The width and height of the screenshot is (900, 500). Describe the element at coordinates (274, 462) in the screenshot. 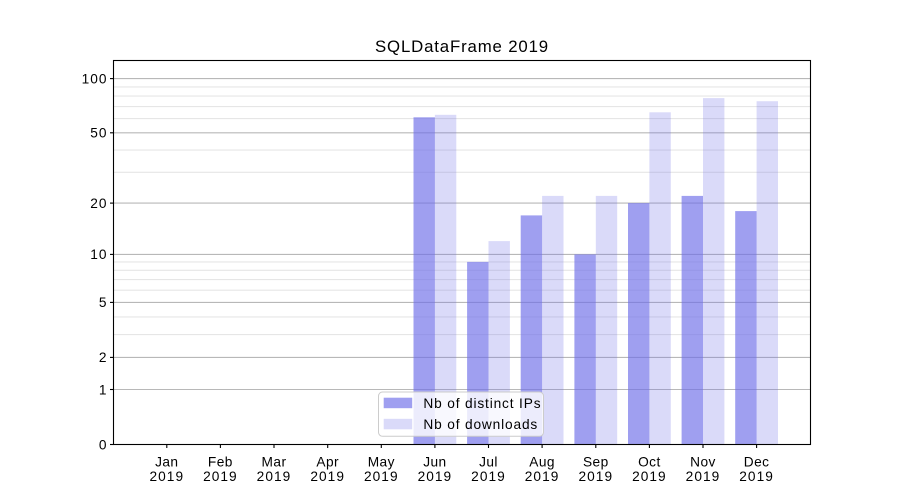

I see `svg-text: Mar` at that location.